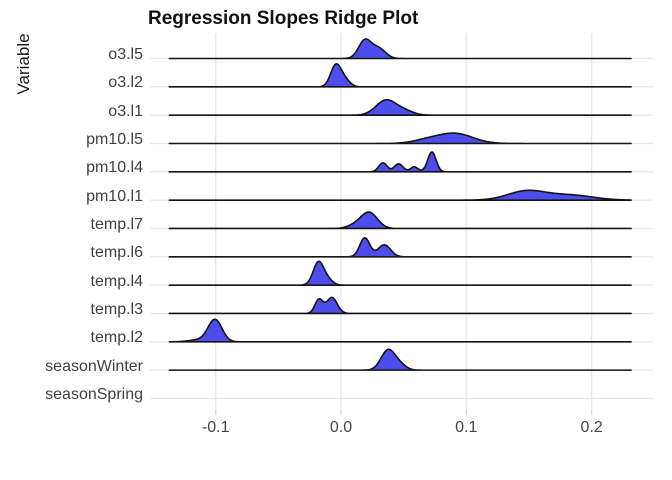 This screenshot has height=480, width=672. Describe the element at coordinates (94, 366) in the screenshot. I see `y-tick-label: seasonWinter` at that location.